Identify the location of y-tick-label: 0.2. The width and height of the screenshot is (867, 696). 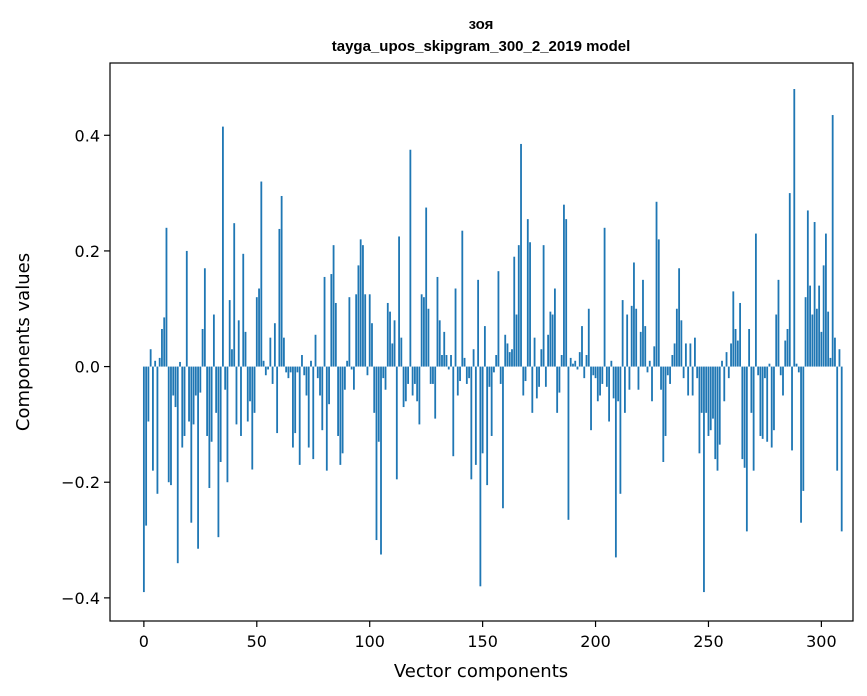
(87, 251).